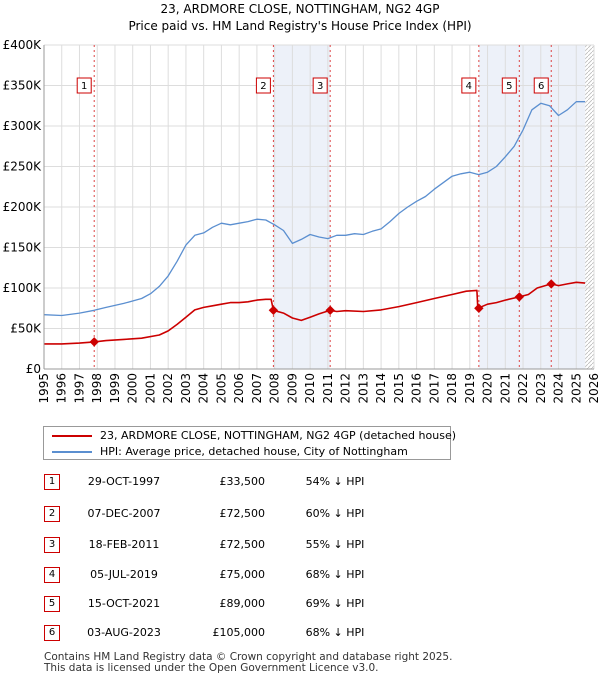 This screenshot has height=680, width=600. I want to click on table-row: 6 03-AUG-2023 £105,000 68% ↓ HPI, so click(300, 633).